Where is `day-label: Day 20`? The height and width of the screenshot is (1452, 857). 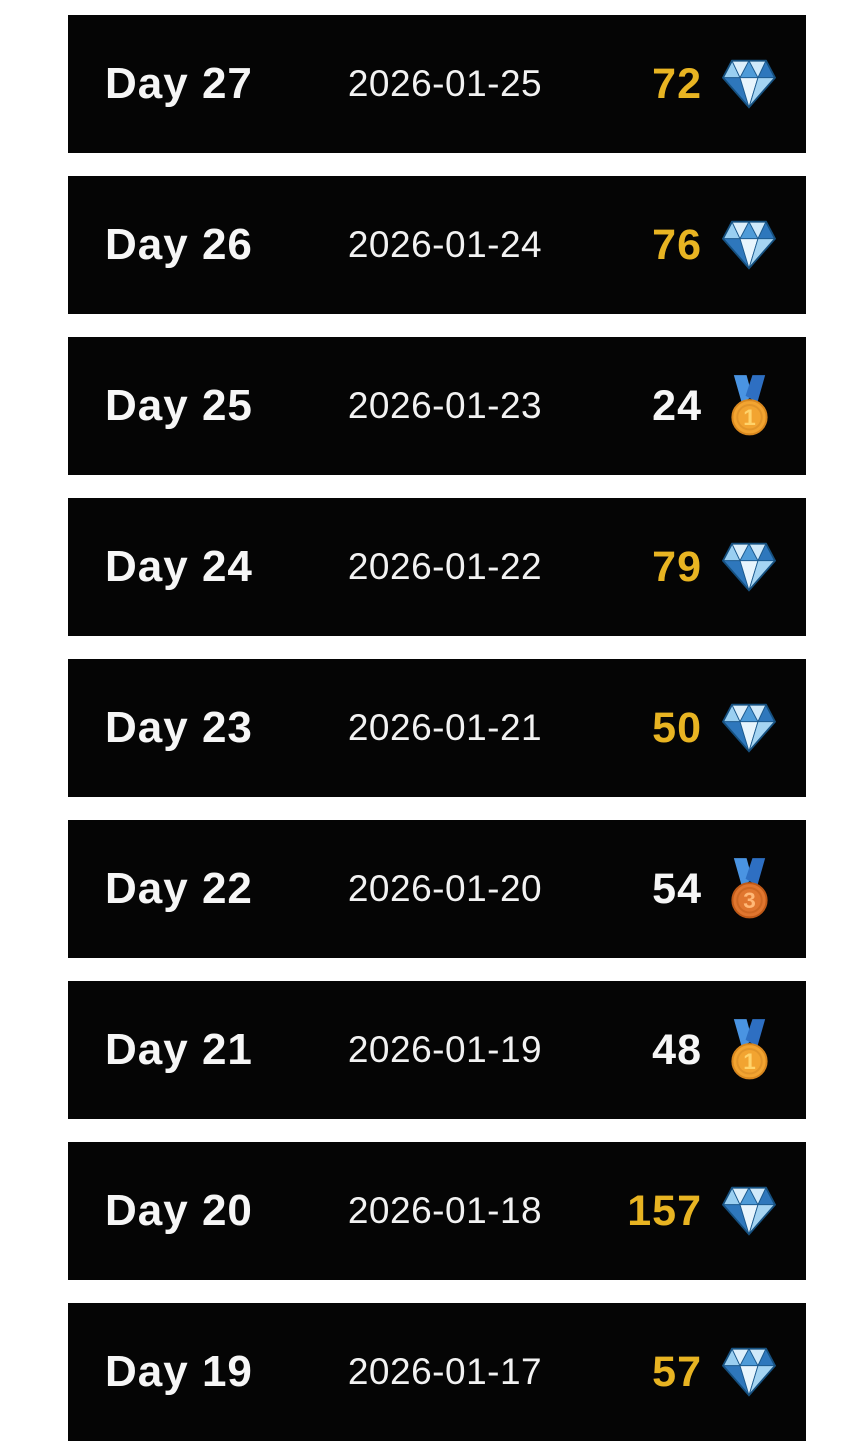
day-label: Day 20 is located at coordinates (179, 1210).